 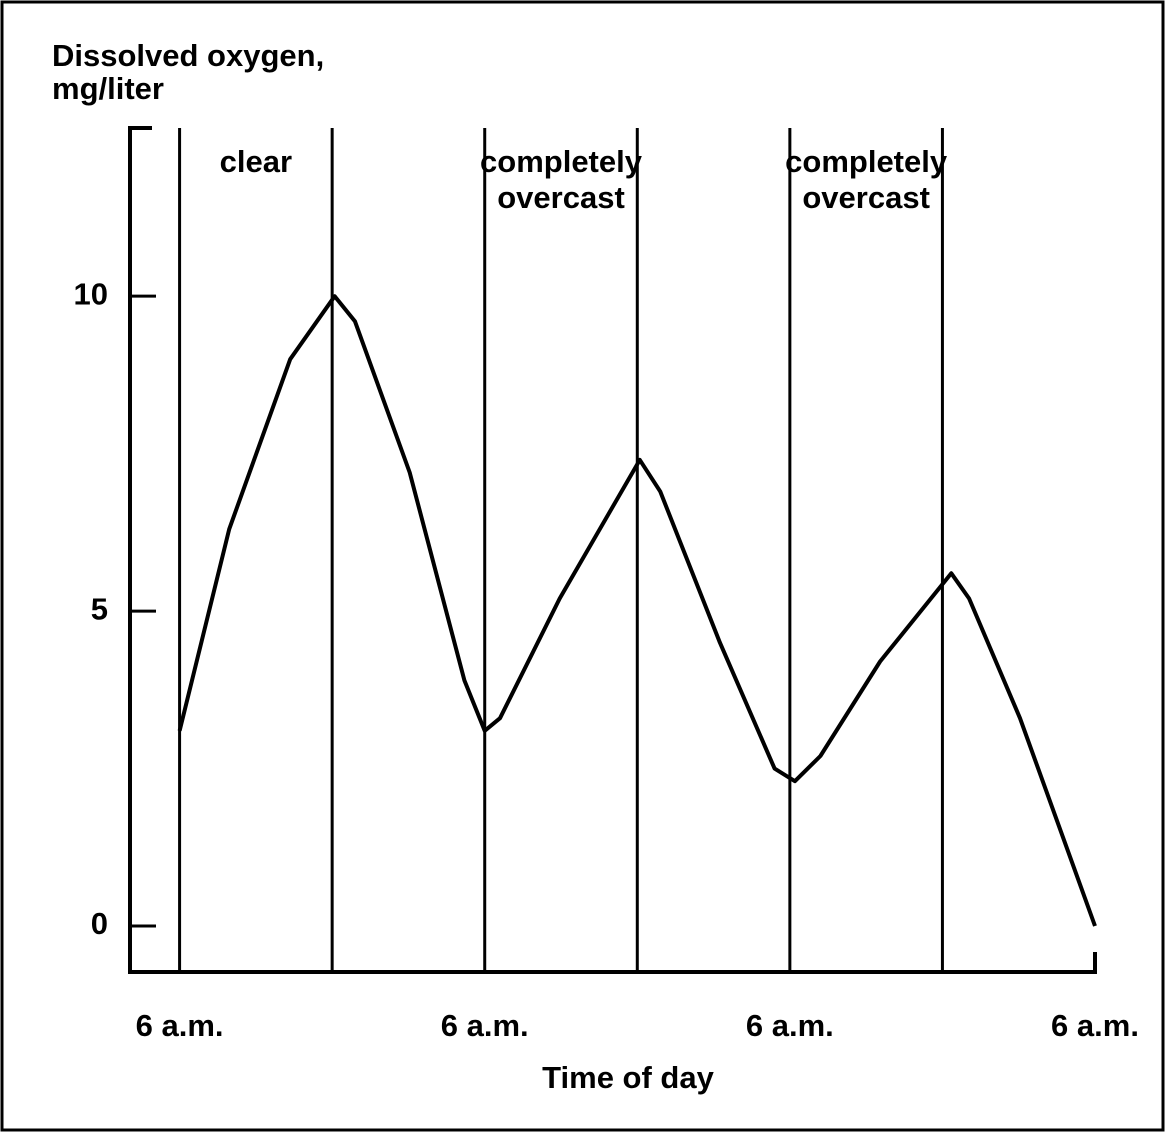 I want to click on annotation: clear, so click(x=256, y=161).